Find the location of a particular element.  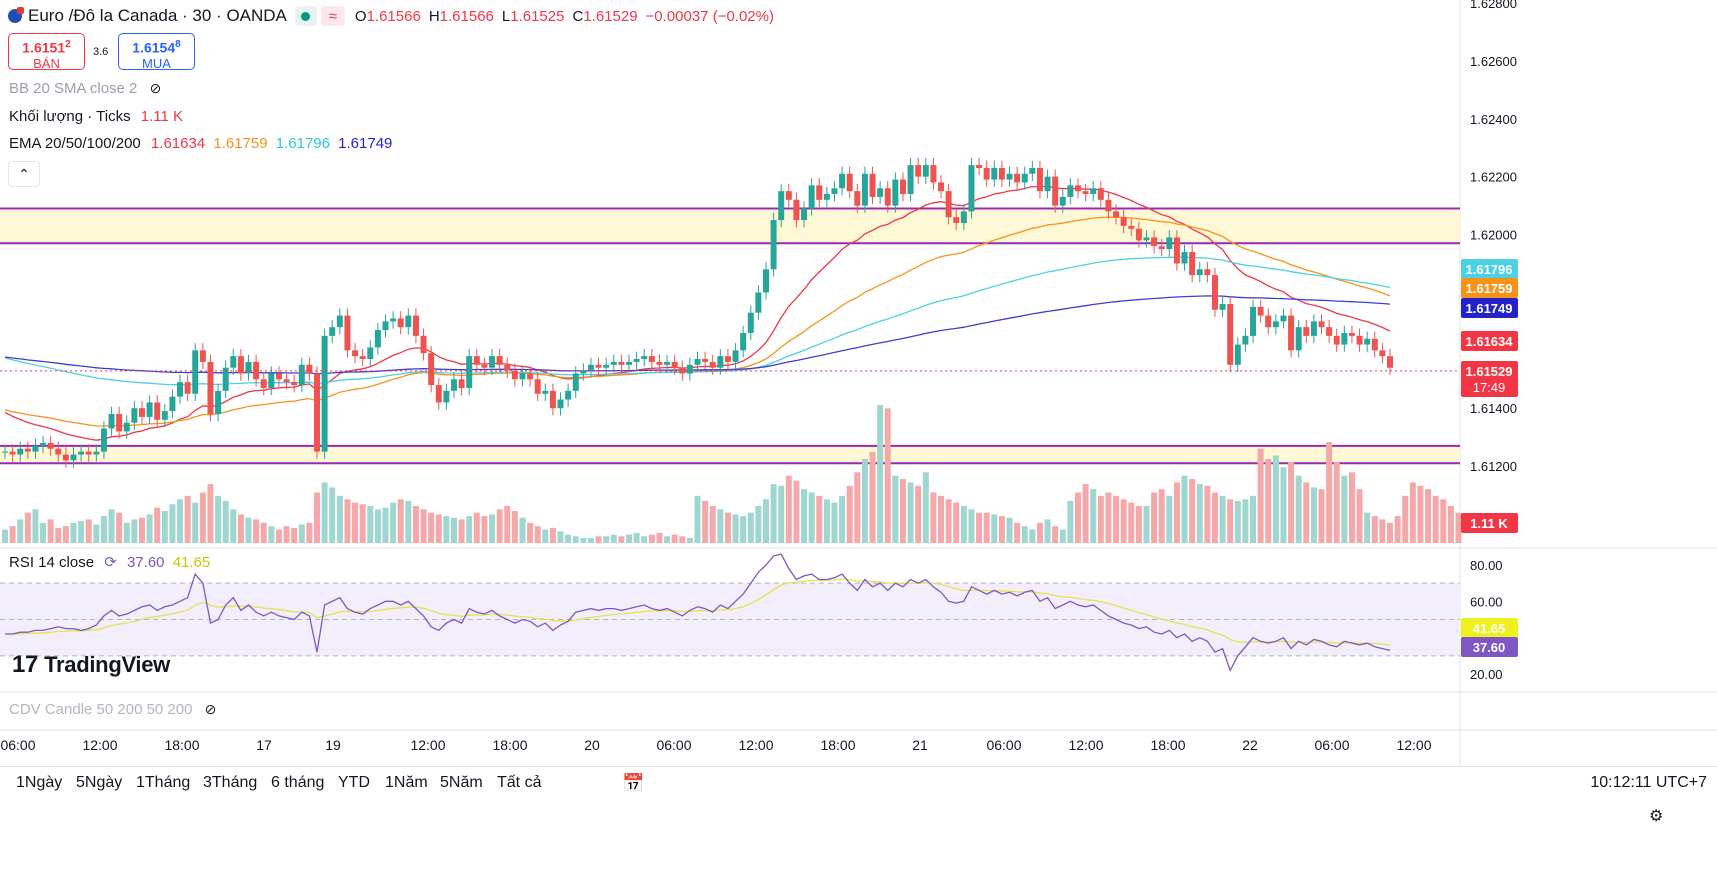

sell-button: 1.61512 BÁN is located at coordinates (46, 52).